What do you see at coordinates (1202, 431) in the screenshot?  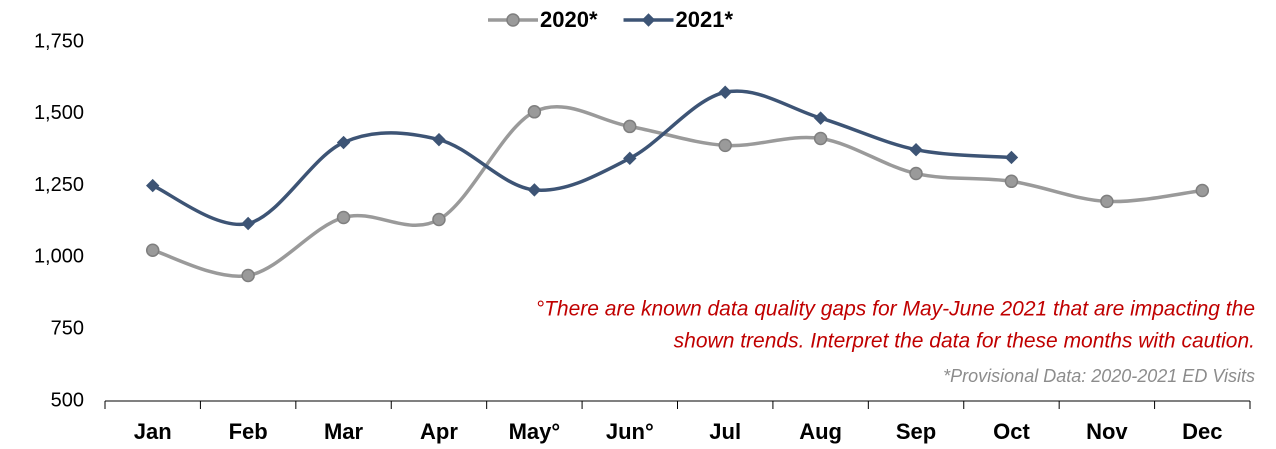 I see `x-tick-label: Dec` at bounding box center [1202, 431].